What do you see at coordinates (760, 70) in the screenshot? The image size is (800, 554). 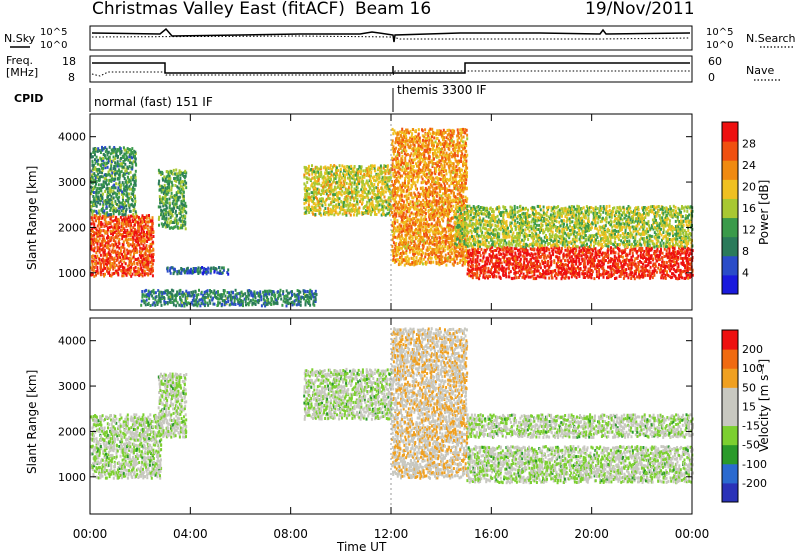 I see `nave-label: Nave` at bounding box center [760, 70].